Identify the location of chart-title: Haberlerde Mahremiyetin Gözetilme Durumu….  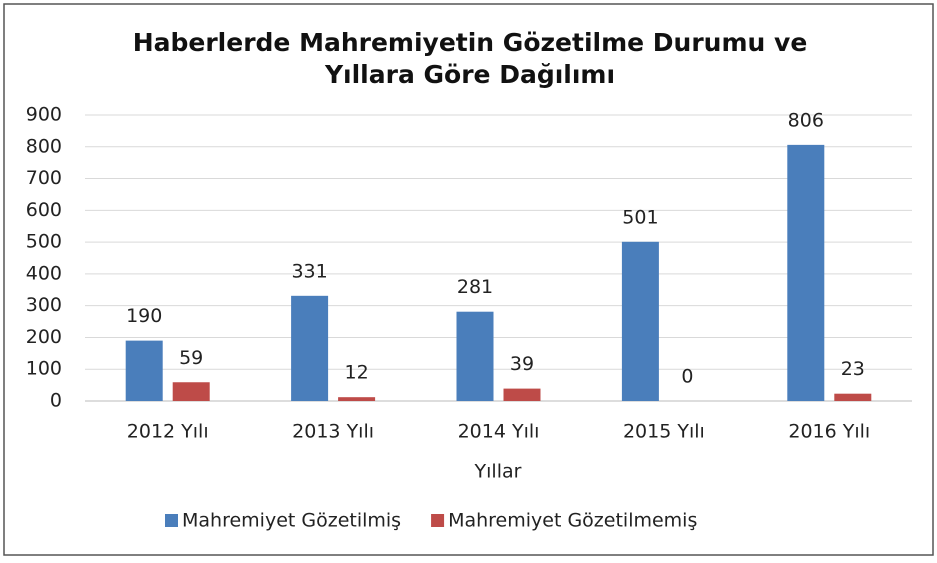
(470, 42).